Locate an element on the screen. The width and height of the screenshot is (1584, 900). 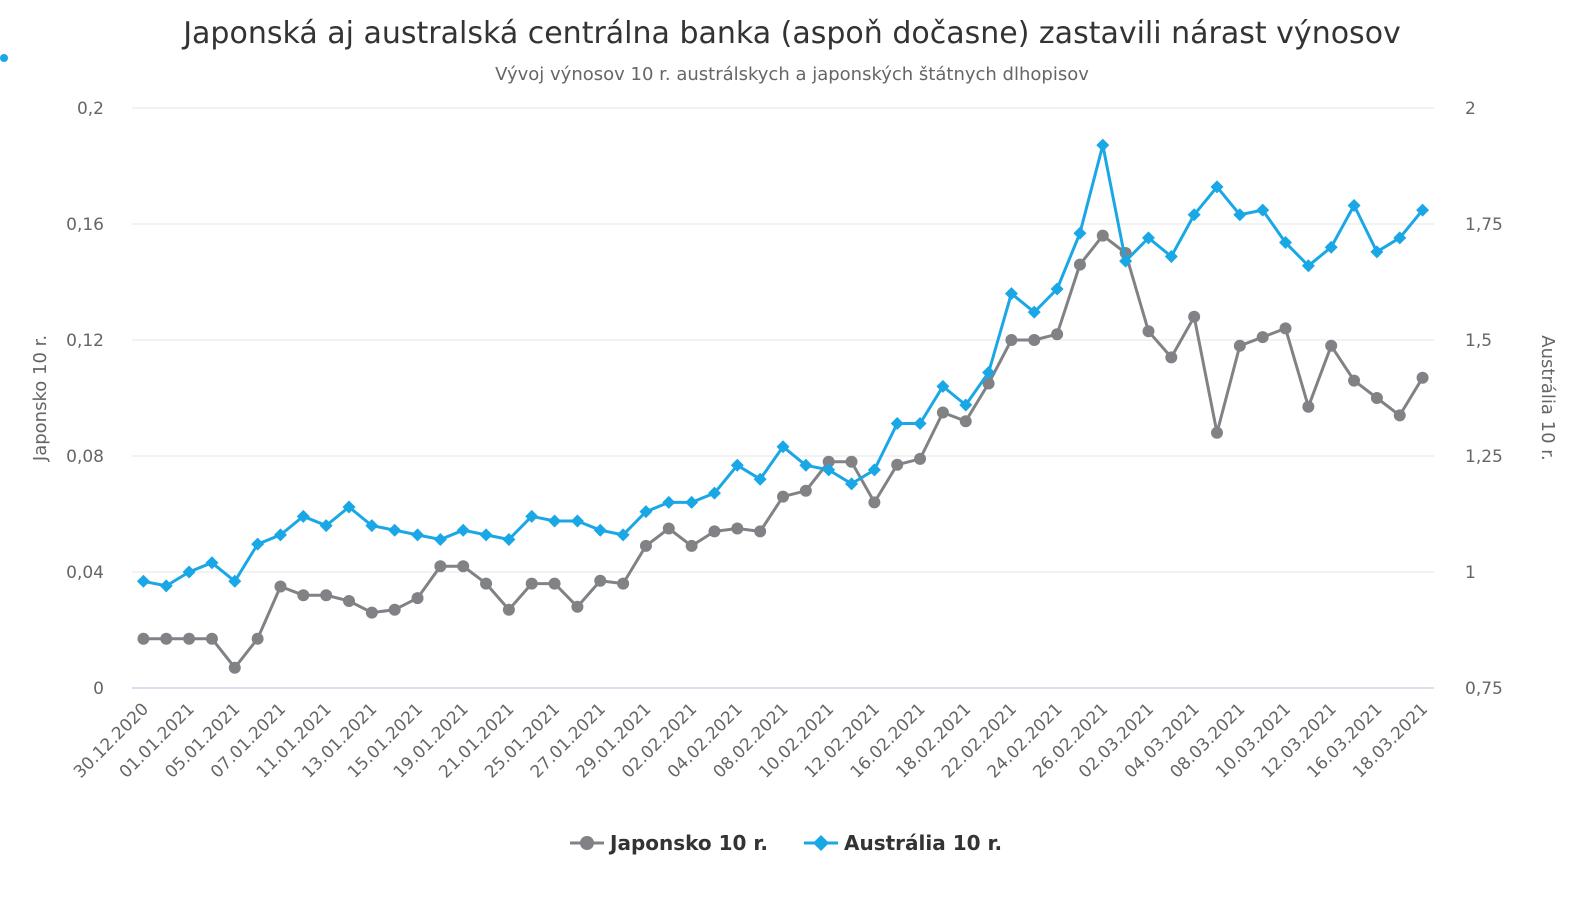
legend-item-japonsko: Japonsko 10 r. is located at coordinates (669, 843).